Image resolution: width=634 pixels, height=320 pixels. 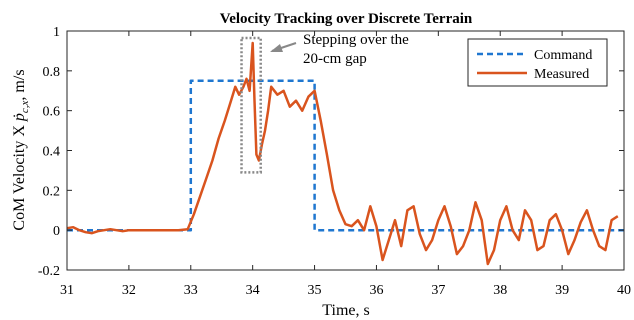 I want to click on x-tick-label: 39, so click(x=562, y=290).